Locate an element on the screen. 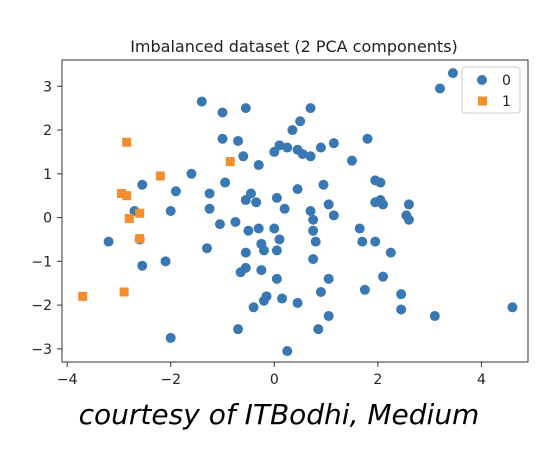 Image resolution: width=558 pixels, height=462 pixels. y-tick-label: 3 is located at coordinates (47, 87).